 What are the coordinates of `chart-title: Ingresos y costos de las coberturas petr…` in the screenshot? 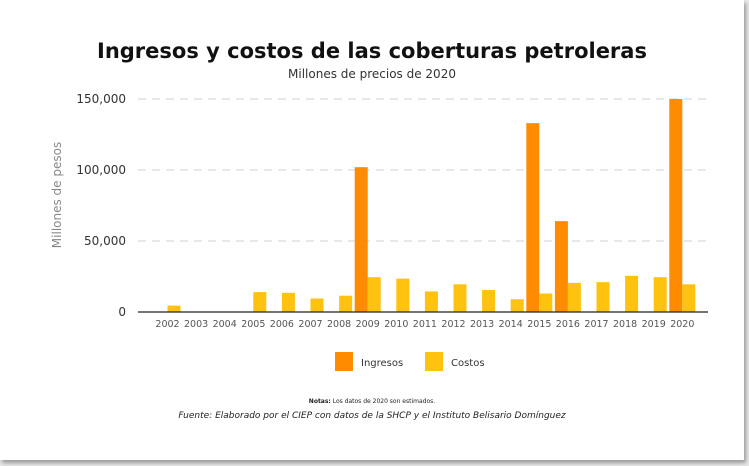 It's located at (372, 51).